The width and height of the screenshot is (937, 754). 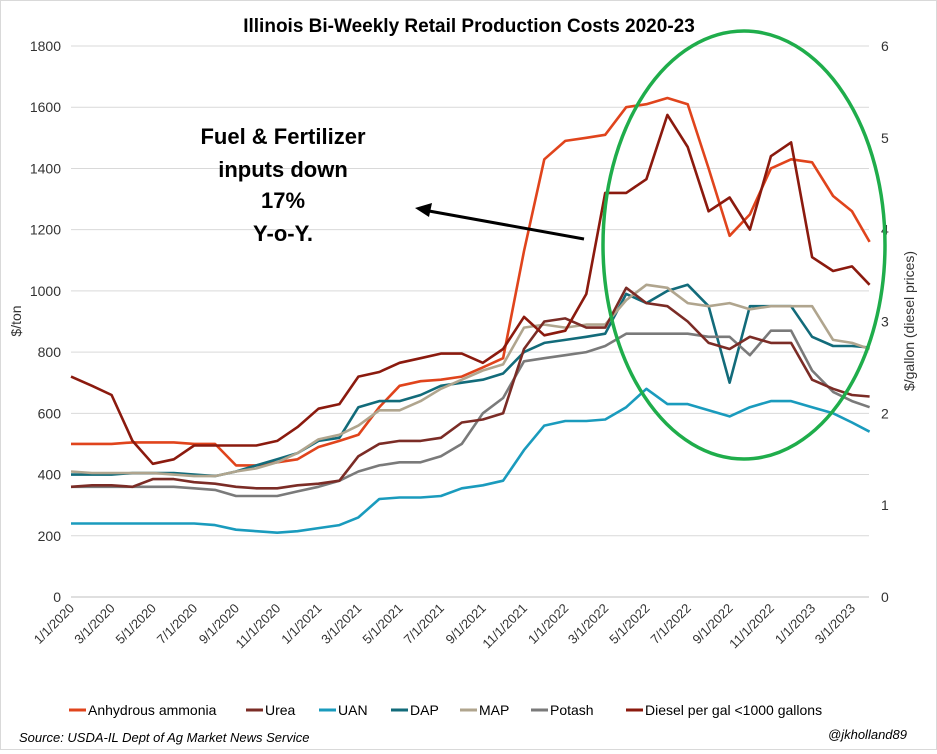 What do you see at coordinates (136, 624) in the screenshot?
I see `x-tick-label: 5/1/2020` at bounding box center [136, 624].